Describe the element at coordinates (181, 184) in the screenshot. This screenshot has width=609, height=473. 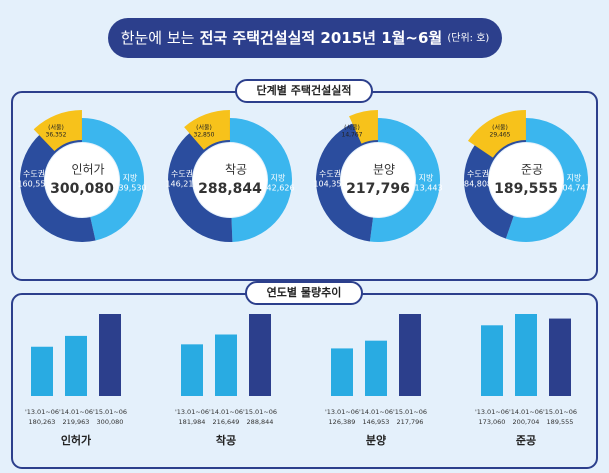
I see `segment-value: 146,218` at that location.